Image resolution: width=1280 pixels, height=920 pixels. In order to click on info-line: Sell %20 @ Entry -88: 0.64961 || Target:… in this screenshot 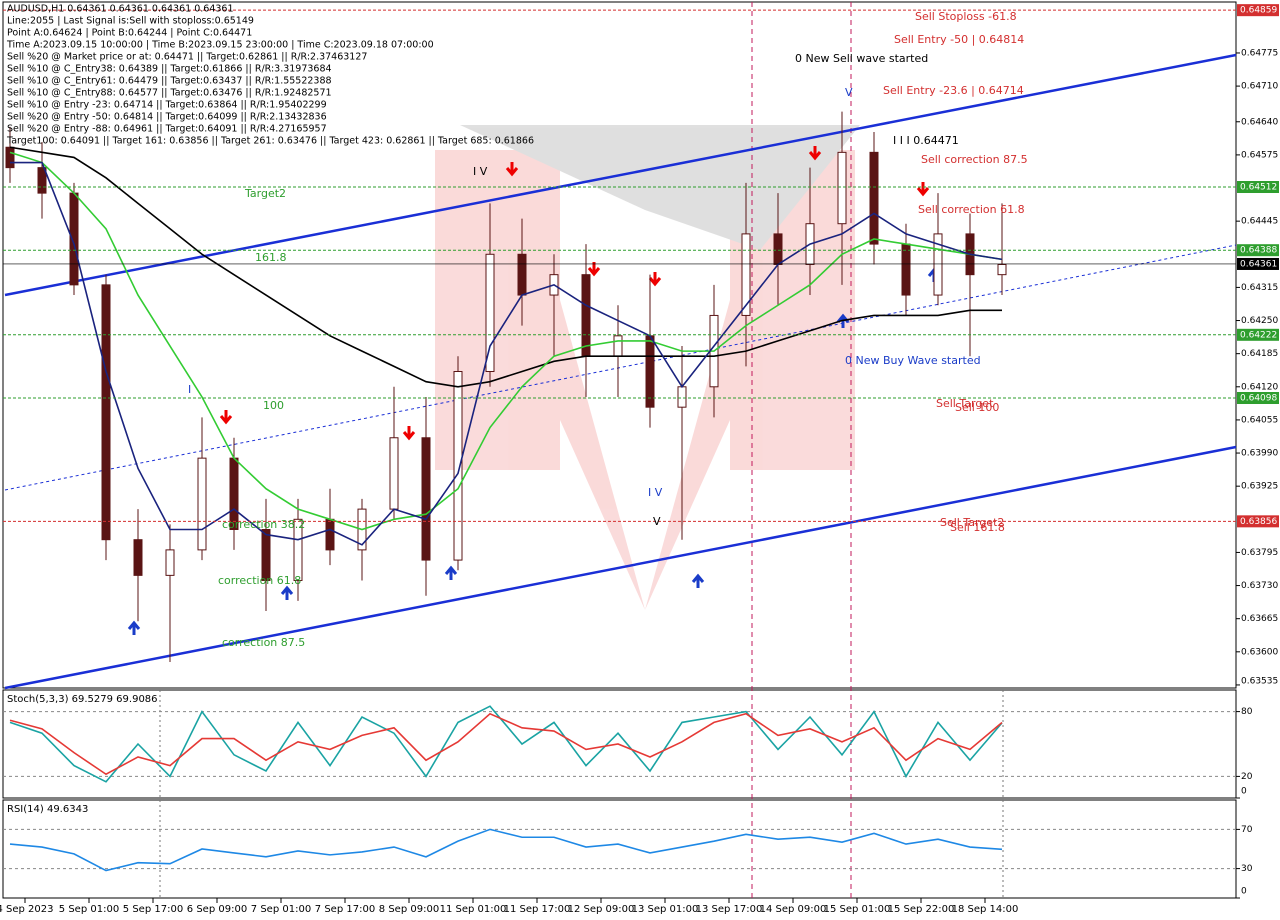, I will do `click(167, 129)`.